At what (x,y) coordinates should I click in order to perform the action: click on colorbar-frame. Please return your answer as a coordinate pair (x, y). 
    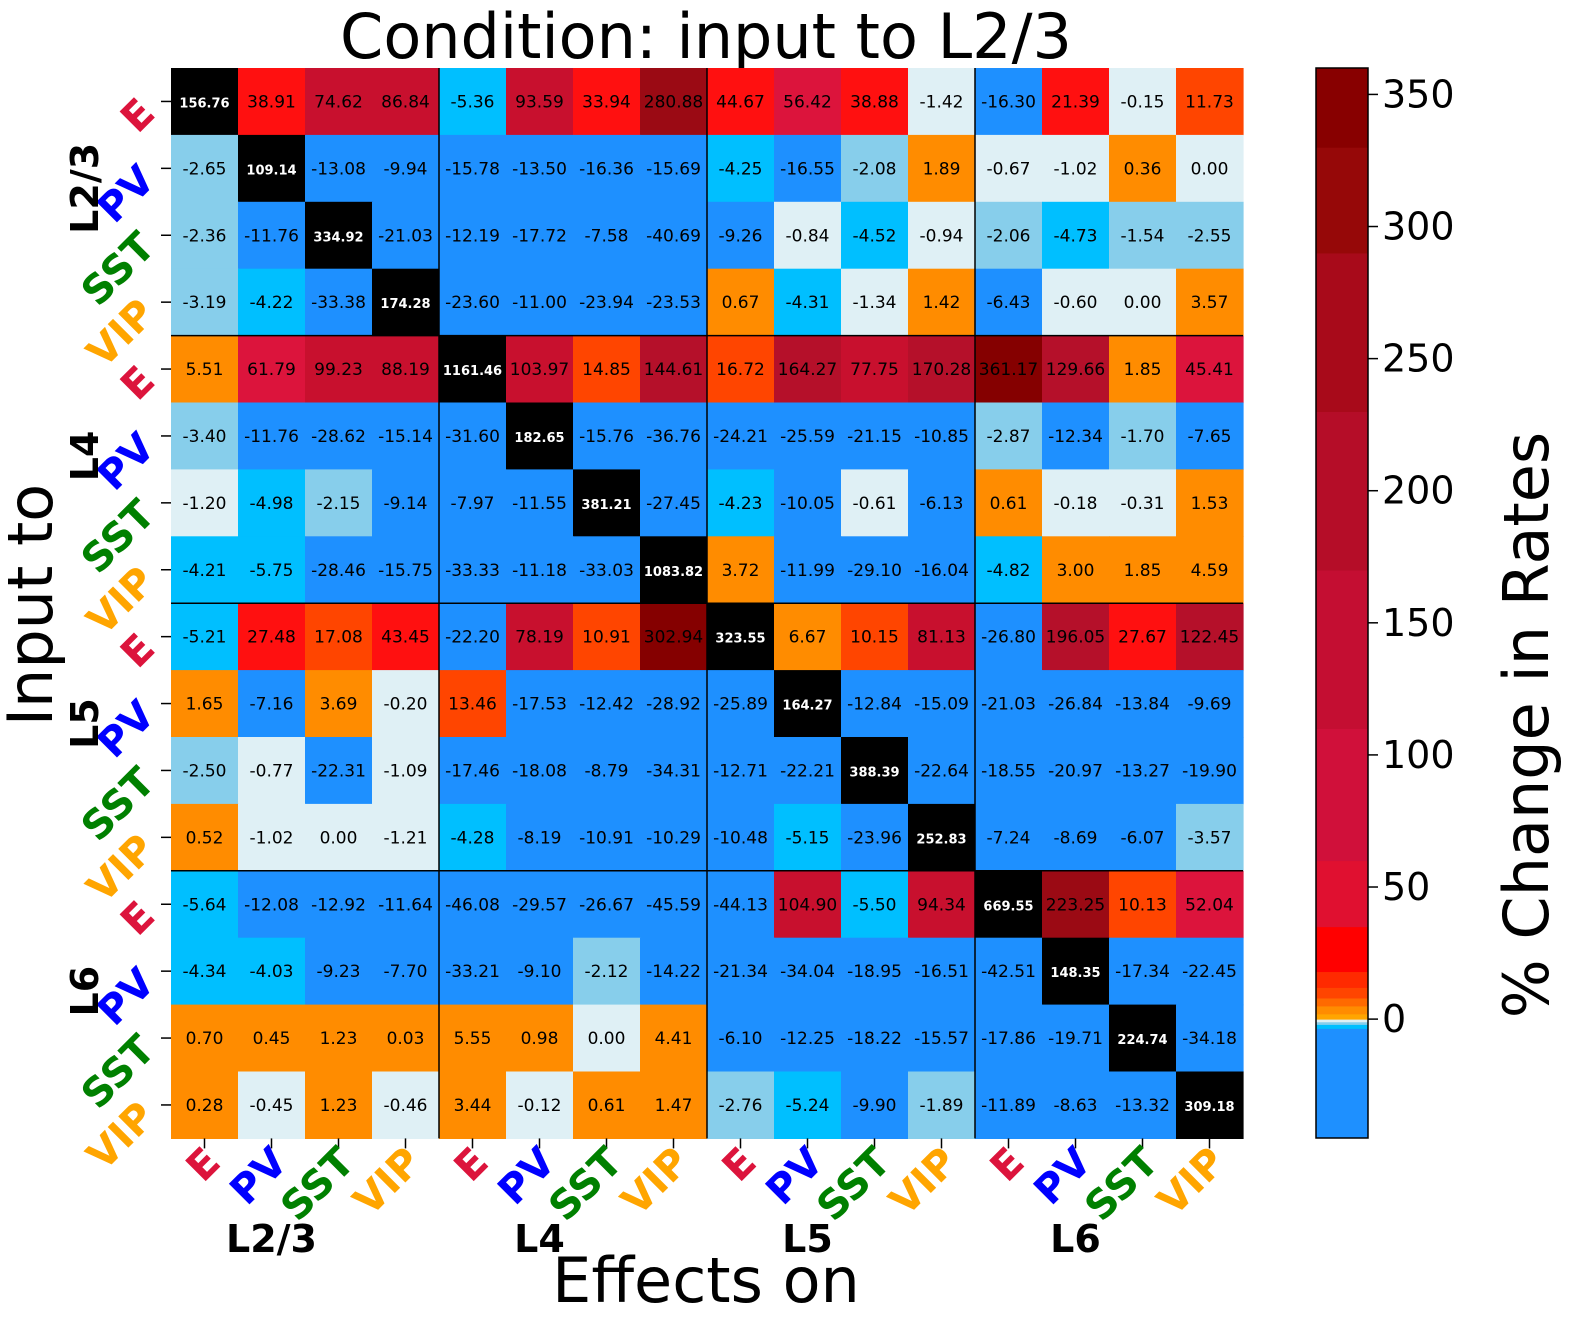
    Looking at the image, I should click on (1342, 603).